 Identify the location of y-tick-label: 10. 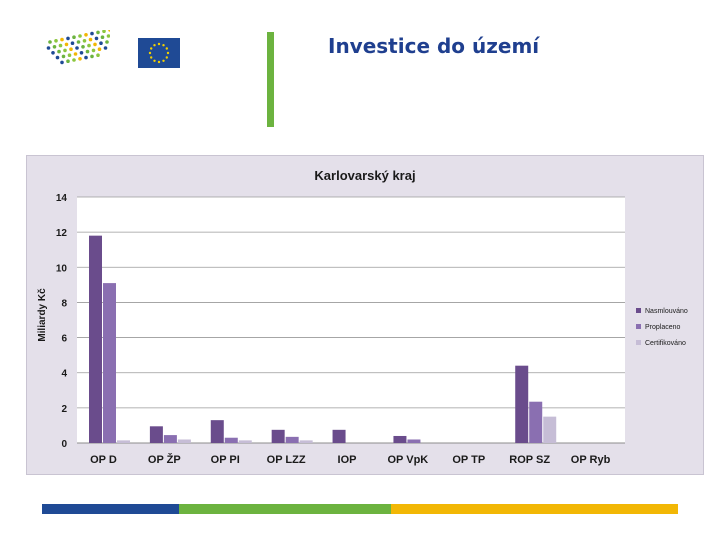
(62, 268).